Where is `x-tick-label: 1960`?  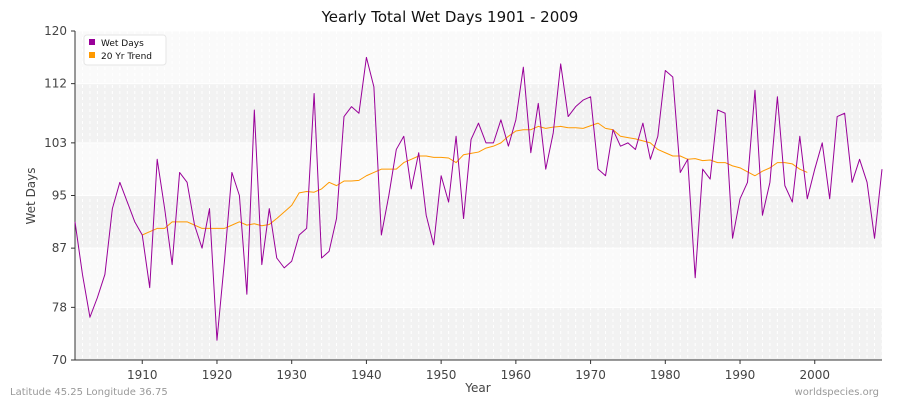
x-tick-label: 1960 is located at coordinates (516, 375).